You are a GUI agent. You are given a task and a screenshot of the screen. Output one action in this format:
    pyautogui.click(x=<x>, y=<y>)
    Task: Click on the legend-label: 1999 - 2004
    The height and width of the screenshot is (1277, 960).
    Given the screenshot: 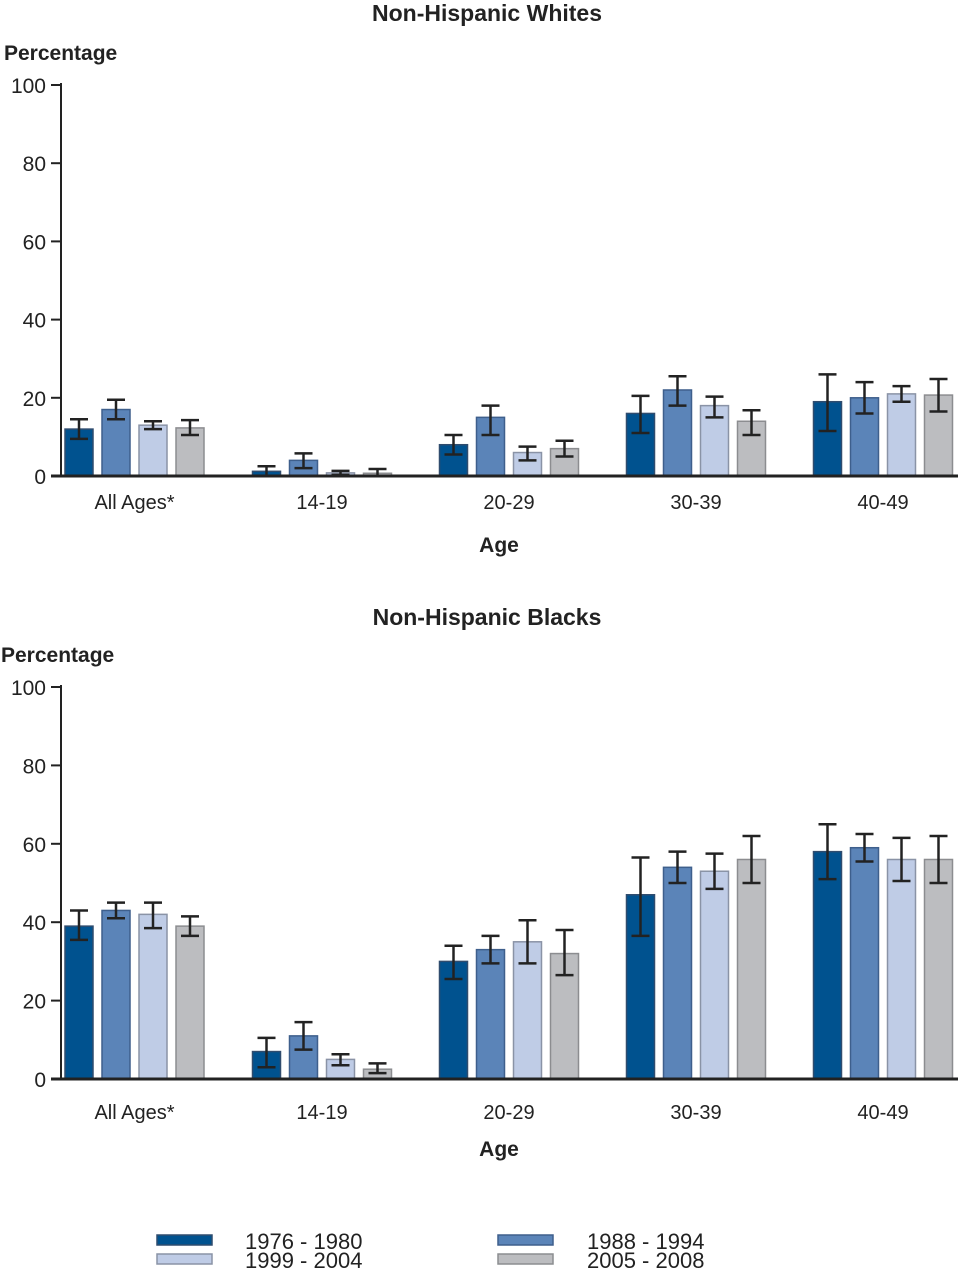 What is the action you would take?
    pyautogui.click(x=303, y=1260)
    